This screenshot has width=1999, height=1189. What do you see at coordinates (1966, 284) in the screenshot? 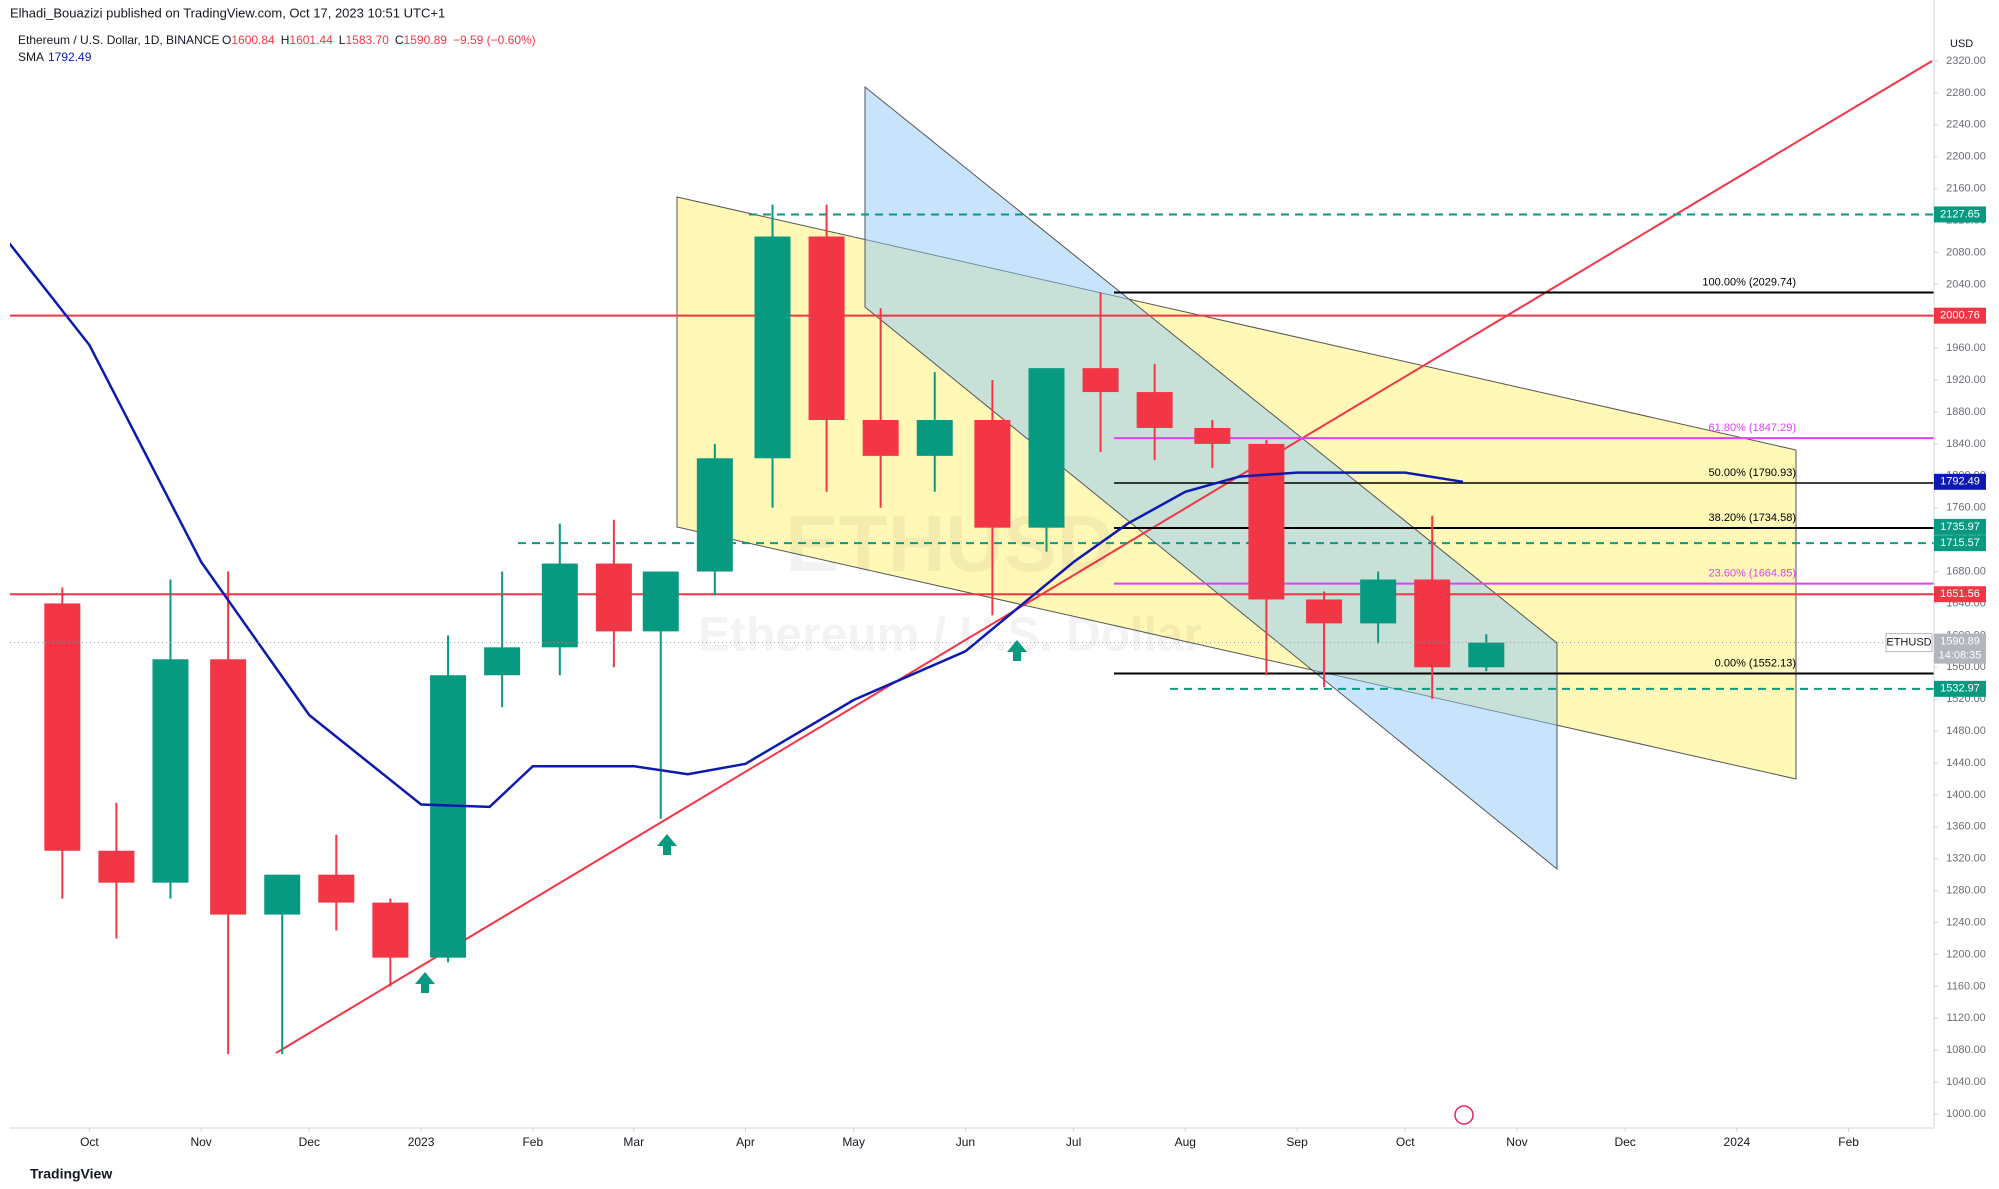
I see `y-tick-label: 2040.00` at bounding box center [1966, 284].